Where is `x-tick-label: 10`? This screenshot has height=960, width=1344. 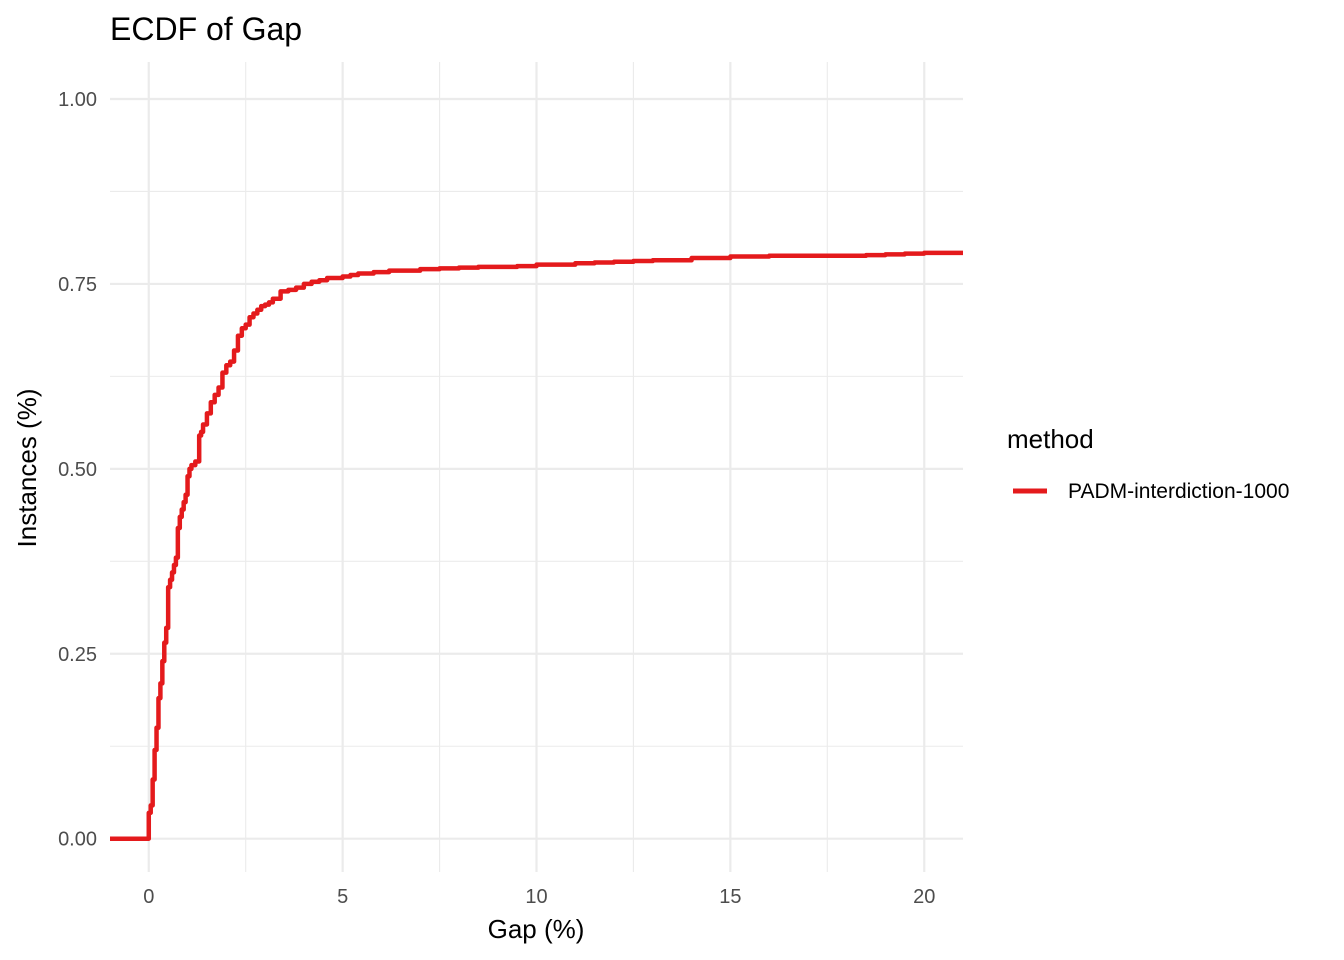 x-tick-label: 10 is located at coordinates (536, 897).